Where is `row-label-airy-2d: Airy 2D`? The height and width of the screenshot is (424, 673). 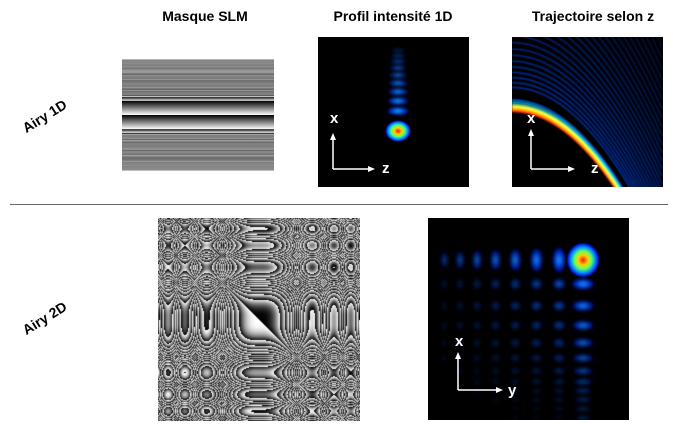 row-label-airy-2d: Airy 2D is located at coordinates (44, 318).